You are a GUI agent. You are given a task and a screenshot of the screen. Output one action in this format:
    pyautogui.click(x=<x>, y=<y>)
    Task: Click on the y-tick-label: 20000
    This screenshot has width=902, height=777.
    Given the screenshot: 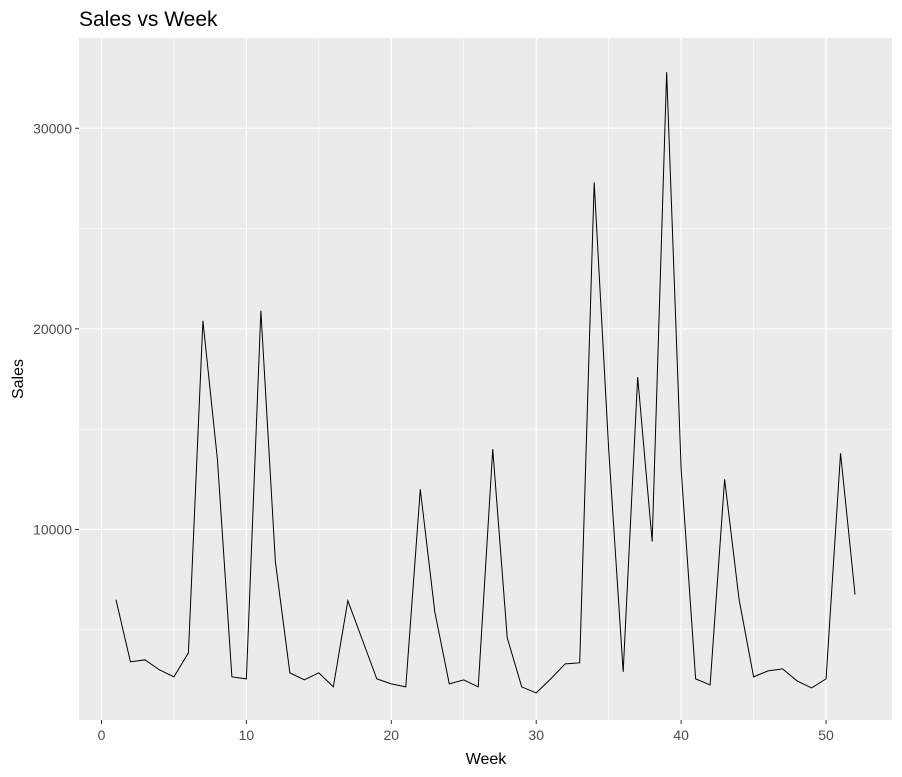 What is the action you would take?
    pyautogui.click(x=52, y=329)
    